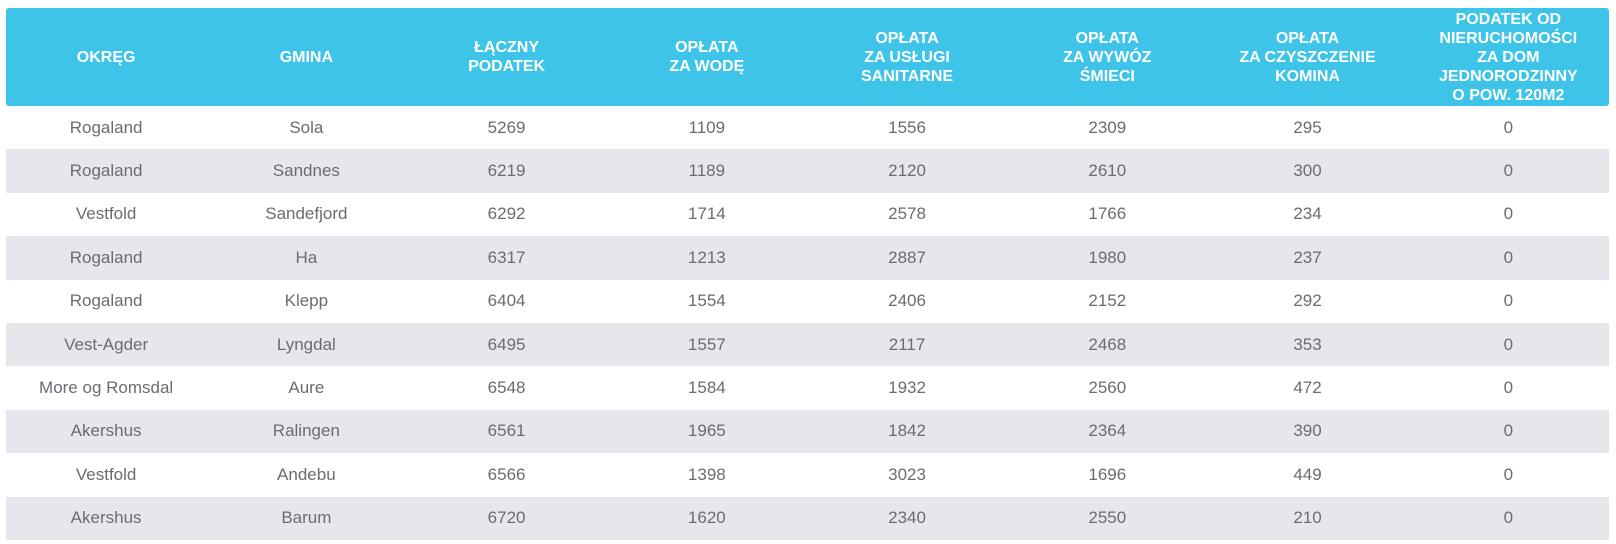  I want to click on cell-oplata-sanitarne: 2578, so click(907, 214).